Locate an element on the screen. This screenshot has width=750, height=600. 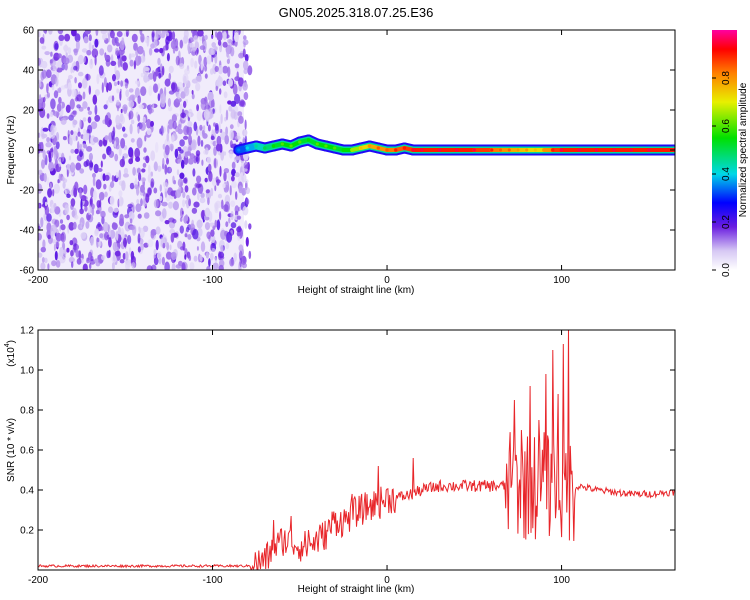
y-tick-label: -40 is located at coordinates (27, 231).